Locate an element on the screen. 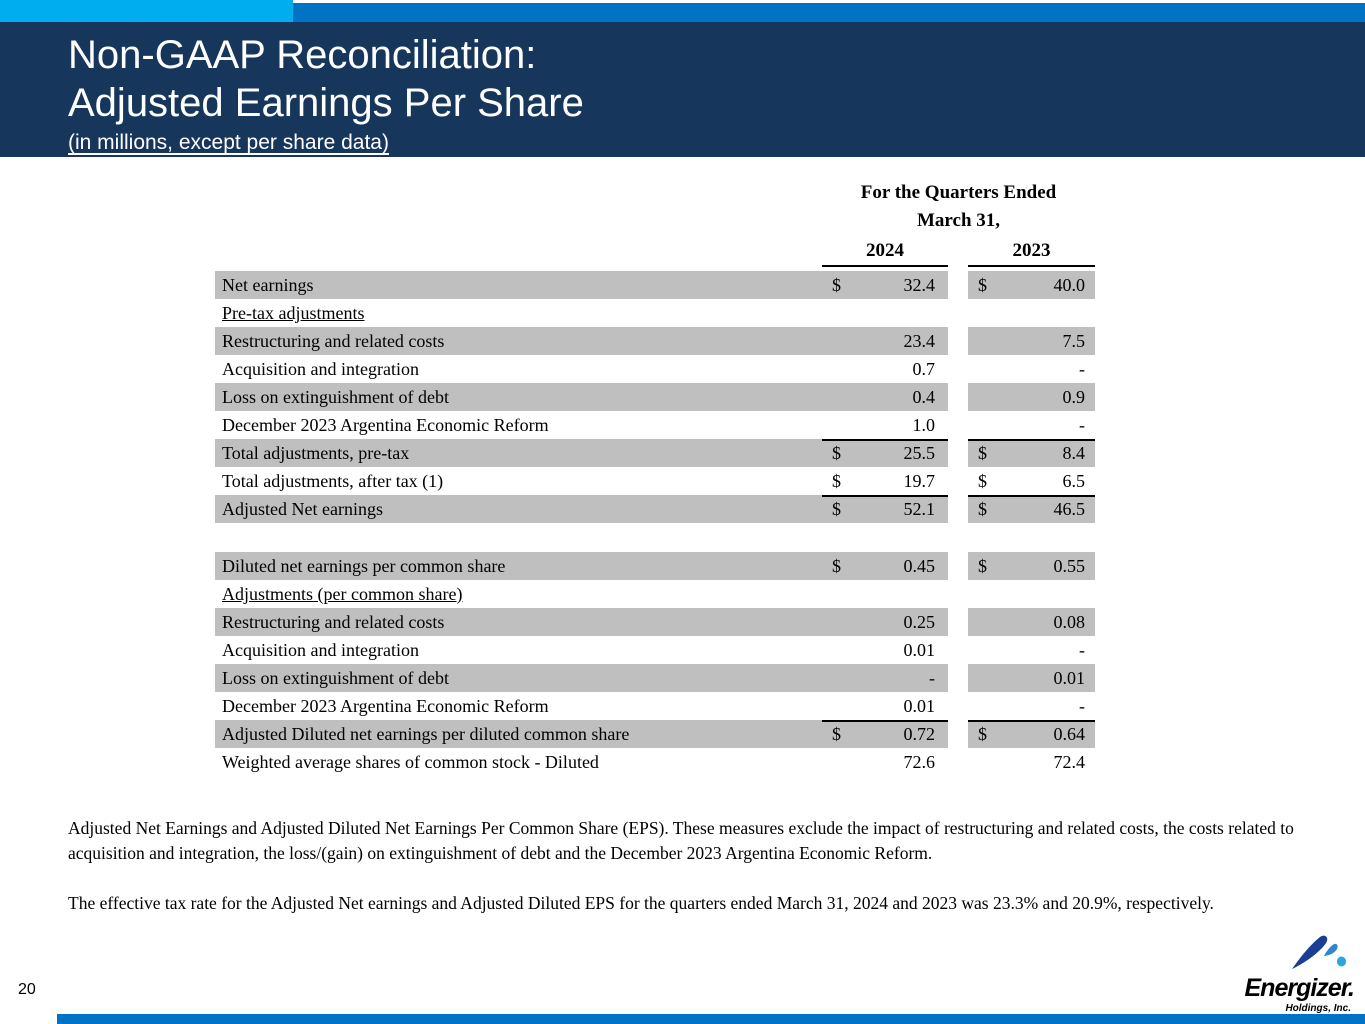 This screenshot has height=1024, width=1365. value-cell-2024: $ 19.7 is located at coordinates (885, 481).